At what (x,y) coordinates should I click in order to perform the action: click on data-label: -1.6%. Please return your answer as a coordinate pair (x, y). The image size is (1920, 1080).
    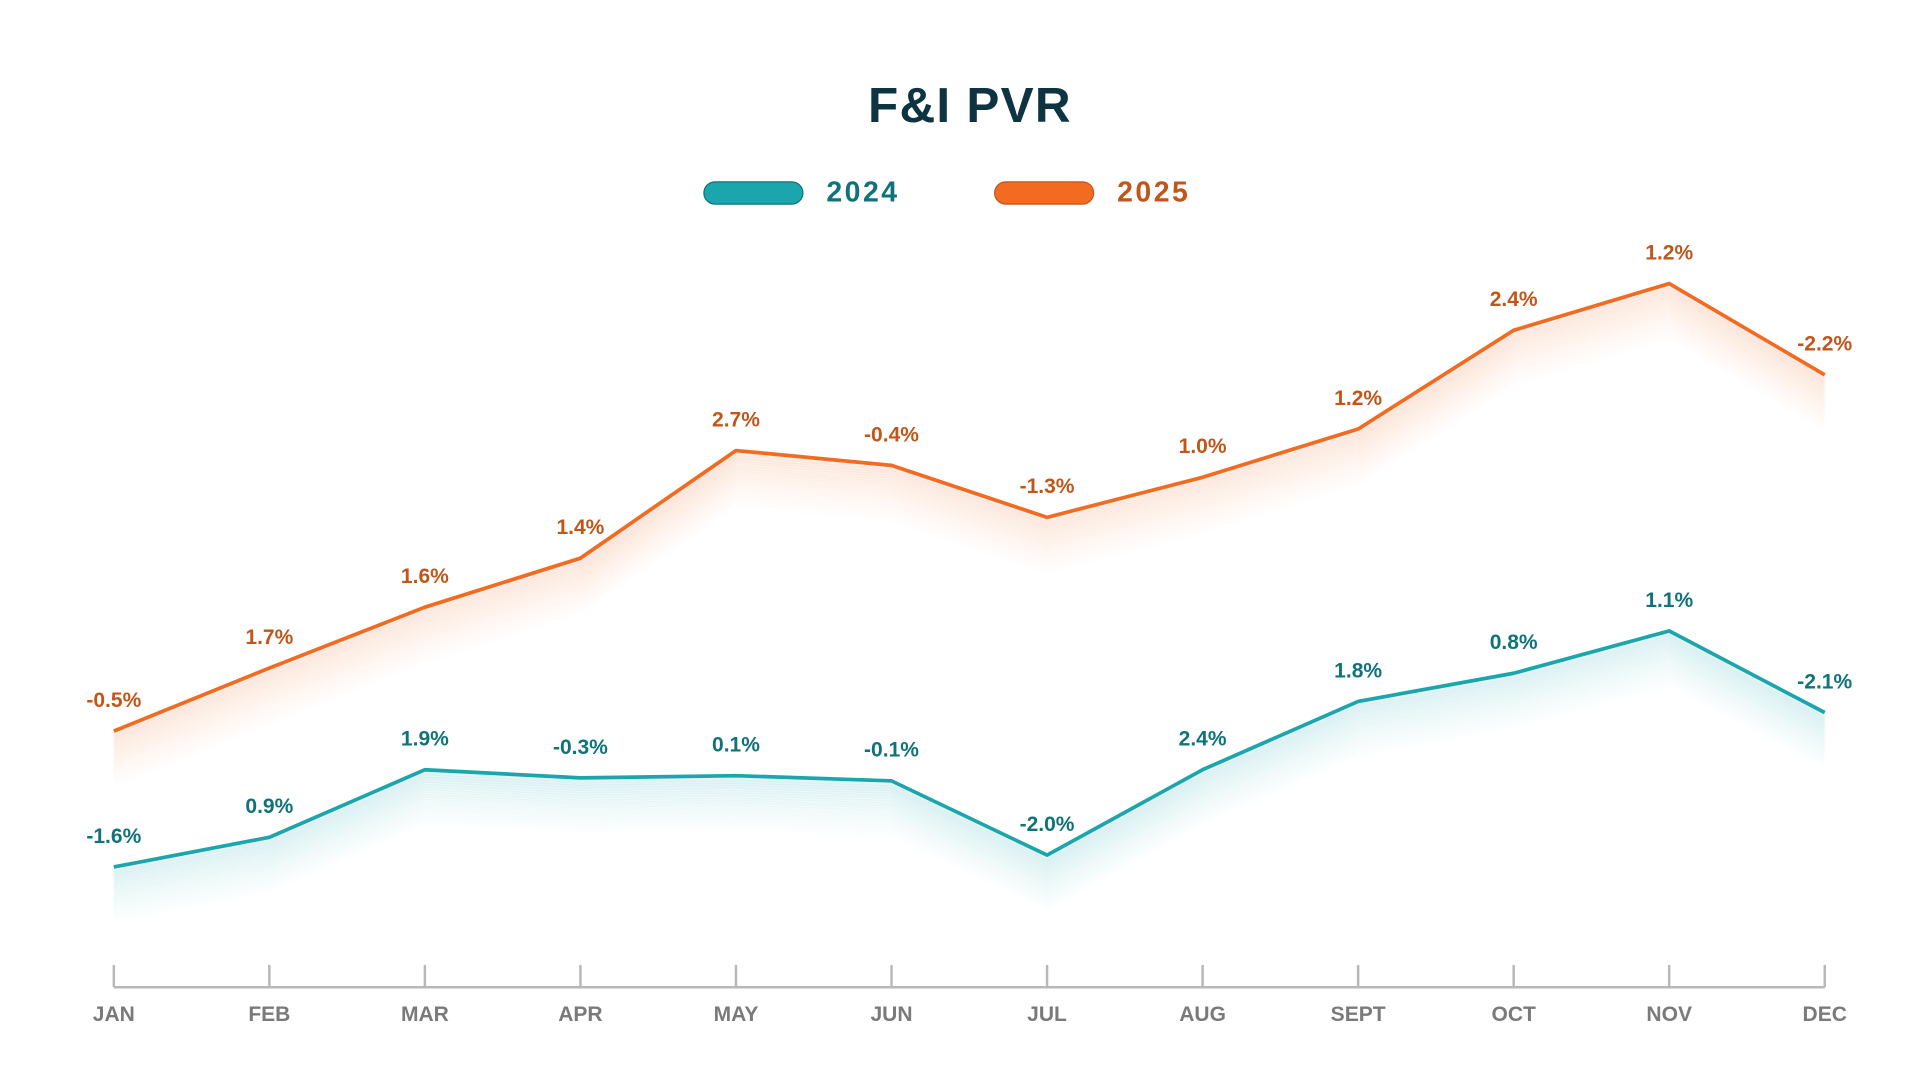
    Looking at the image, I should click on (113, 836).